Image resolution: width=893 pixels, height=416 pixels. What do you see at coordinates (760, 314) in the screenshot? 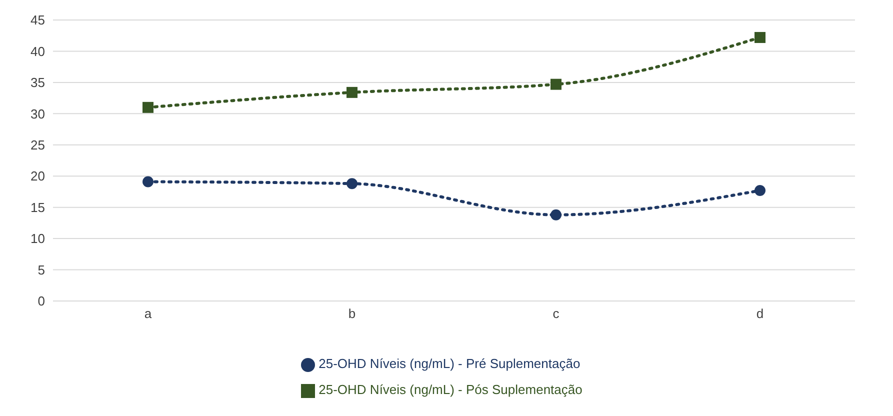
I see `x-tick-label: d` at bounding box center [760, 314].